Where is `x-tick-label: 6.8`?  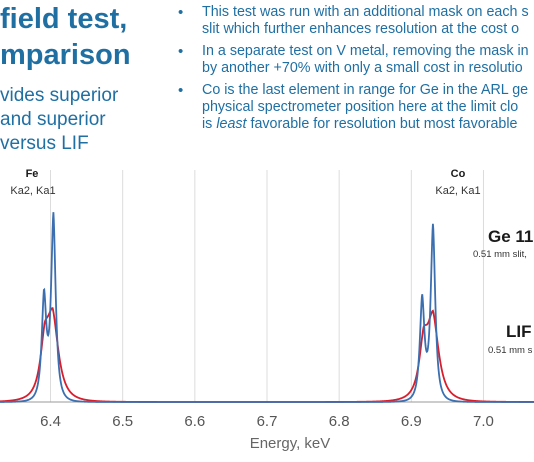
x-tick-label: 6.8 is located at coordinates (339, 421).